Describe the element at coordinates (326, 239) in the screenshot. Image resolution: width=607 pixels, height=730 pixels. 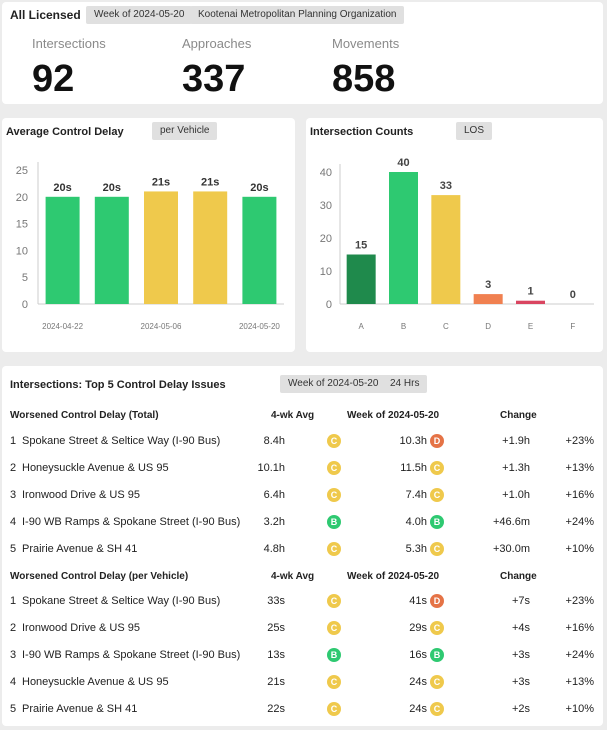
I see `y-tick-label: 20` at that location.